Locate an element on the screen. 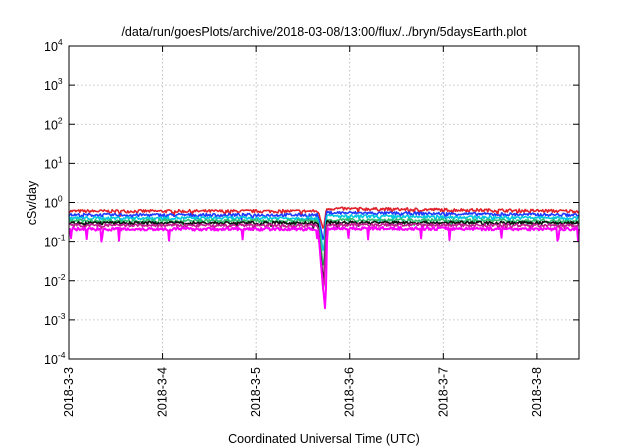 The height and width of the screenshot is (448, 640). y-tick-label: 10⁻¹ is located at coordinates (55, 241).